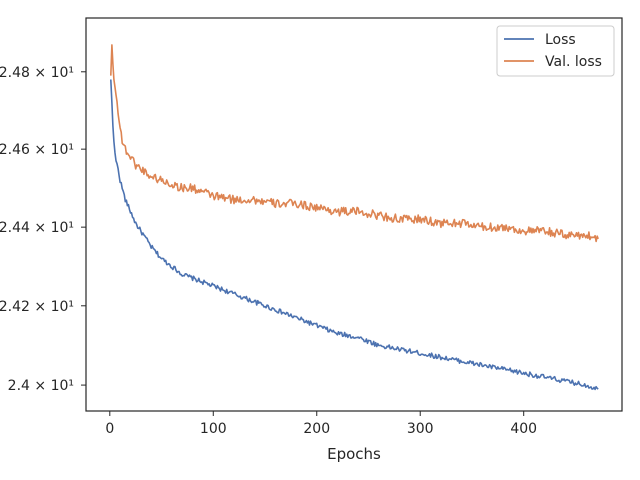 Image resolution: width=640 pixels, height=480 pixels. What do you see at coordinates (37, 228) in the screenshot?
I see `y-tick-label: 2.44 × 10¹` at bounding box center [37, 228].